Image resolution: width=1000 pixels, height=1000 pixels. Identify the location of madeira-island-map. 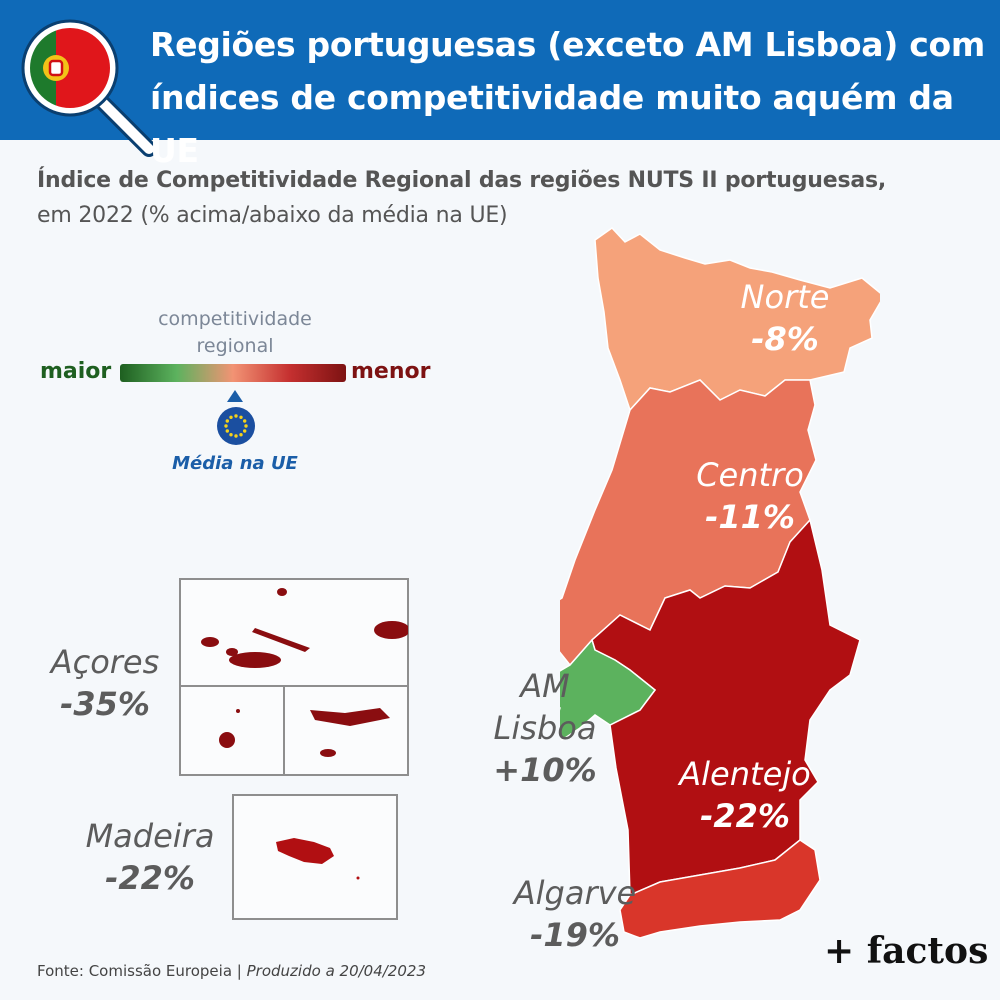
(318, 859).